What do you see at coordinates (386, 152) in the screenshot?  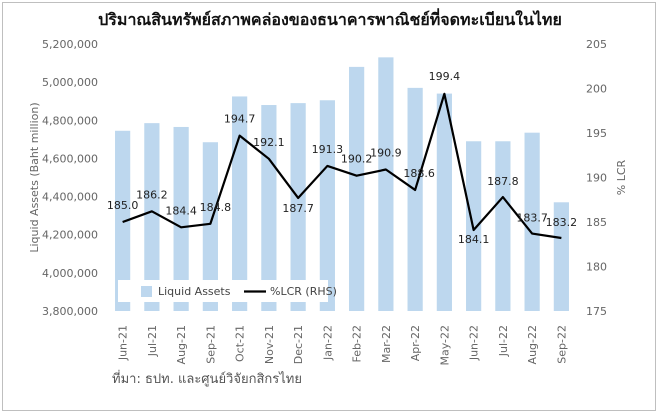 I see `lcr-data-label: 190.9` at bounding box center [386, 152].